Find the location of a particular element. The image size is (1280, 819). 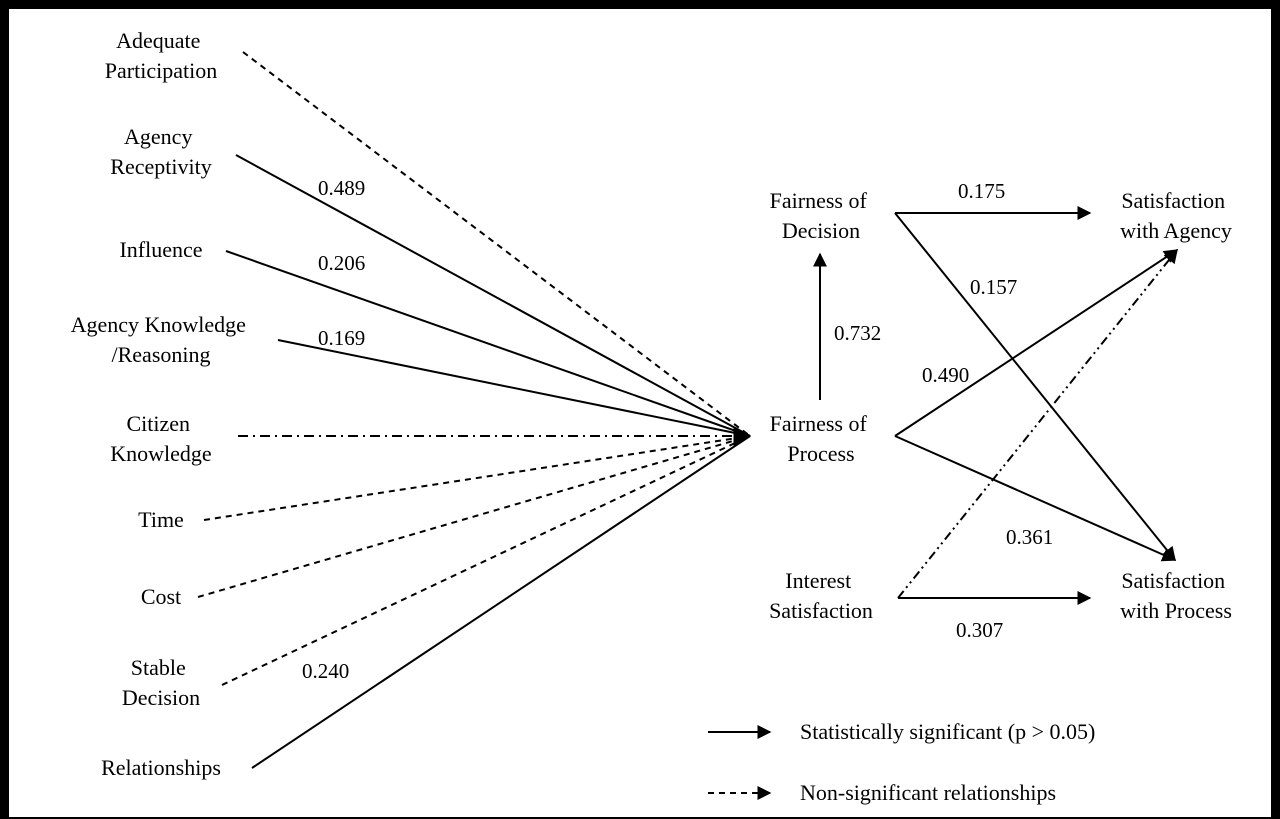

edge-process-to-sat-agency is located at coordinates (1036, 343).